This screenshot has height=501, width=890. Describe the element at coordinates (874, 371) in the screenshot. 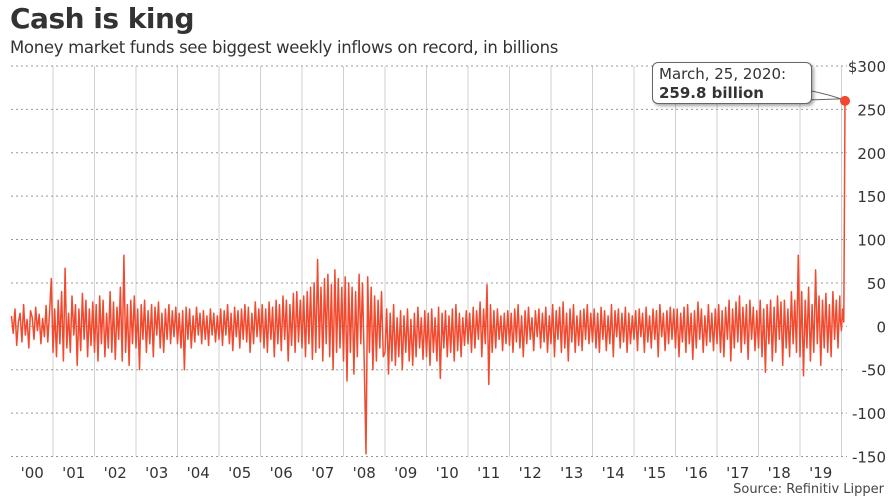

I see `y-tick-label: -50` at that location.